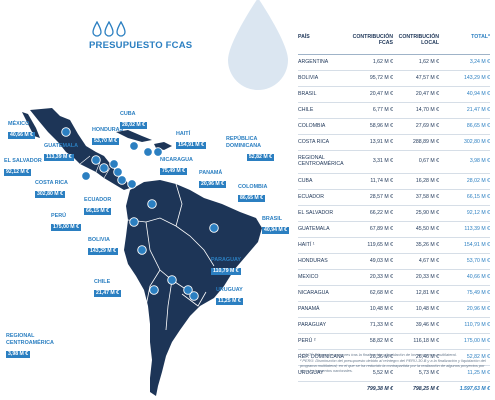 The height and width of the screenshot is (400, 495). Describe the element at coordinates (114, 164) in the screenshot. I see `marker-honduras` at that location.